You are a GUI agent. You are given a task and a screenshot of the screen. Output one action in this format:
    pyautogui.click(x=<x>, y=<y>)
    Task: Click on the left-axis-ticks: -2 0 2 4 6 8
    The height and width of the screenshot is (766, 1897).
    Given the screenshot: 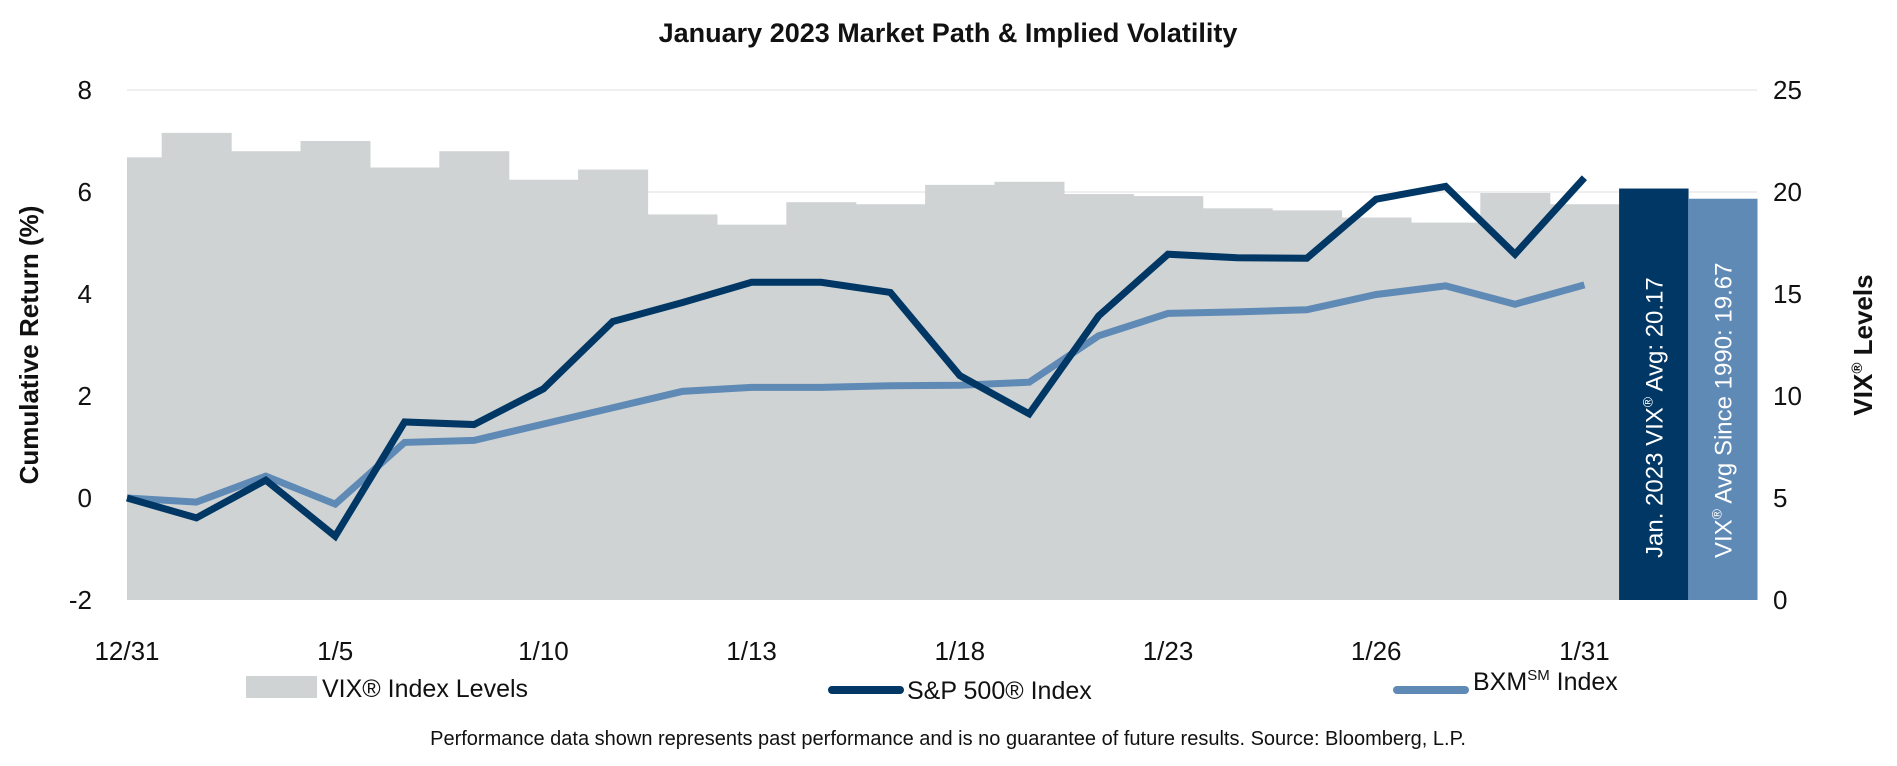 What is the action you would take?
    pyautogui.click(x=80, y=345)
    